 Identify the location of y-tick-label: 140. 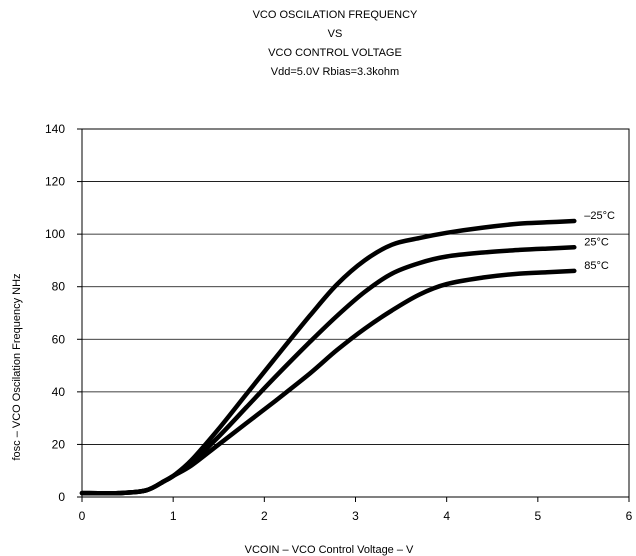
(55, 129).